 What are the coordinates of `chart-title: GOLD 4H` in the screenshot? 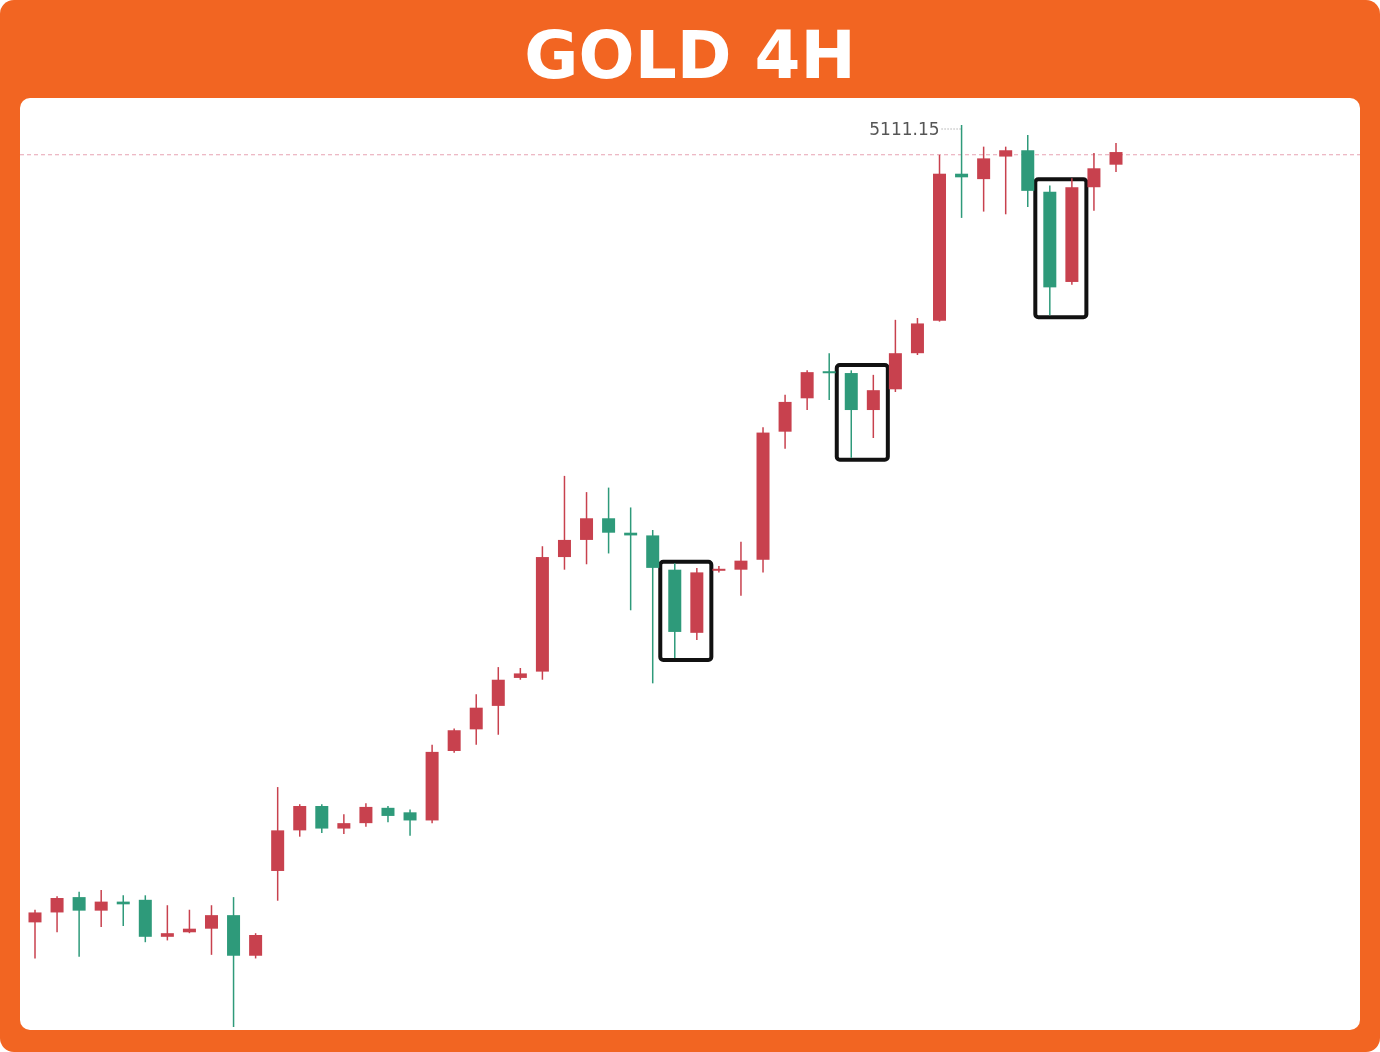 It's located at (690, 55).